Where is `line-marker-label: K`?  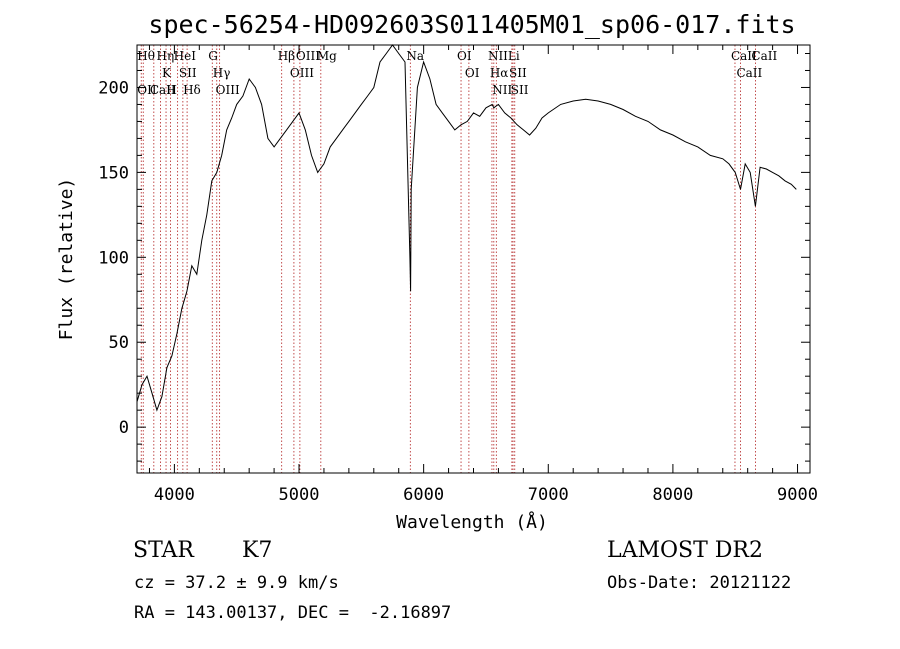
line-marker-label: K is located at coordinates (167, 73).